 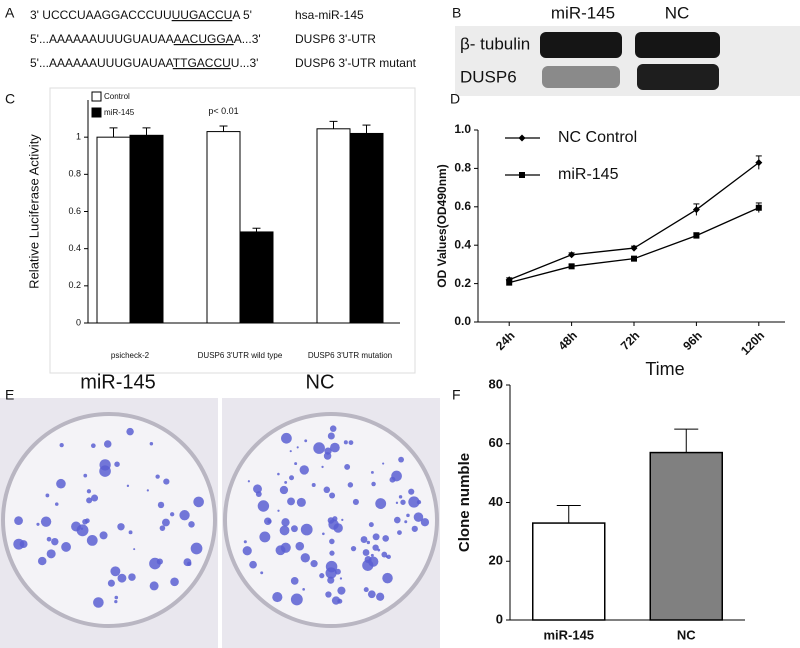 What do you see at coordinates (329, 15) in the screenshot?
I see `sequence-label: hsa-miR-145` at bounding box center [329, 15].